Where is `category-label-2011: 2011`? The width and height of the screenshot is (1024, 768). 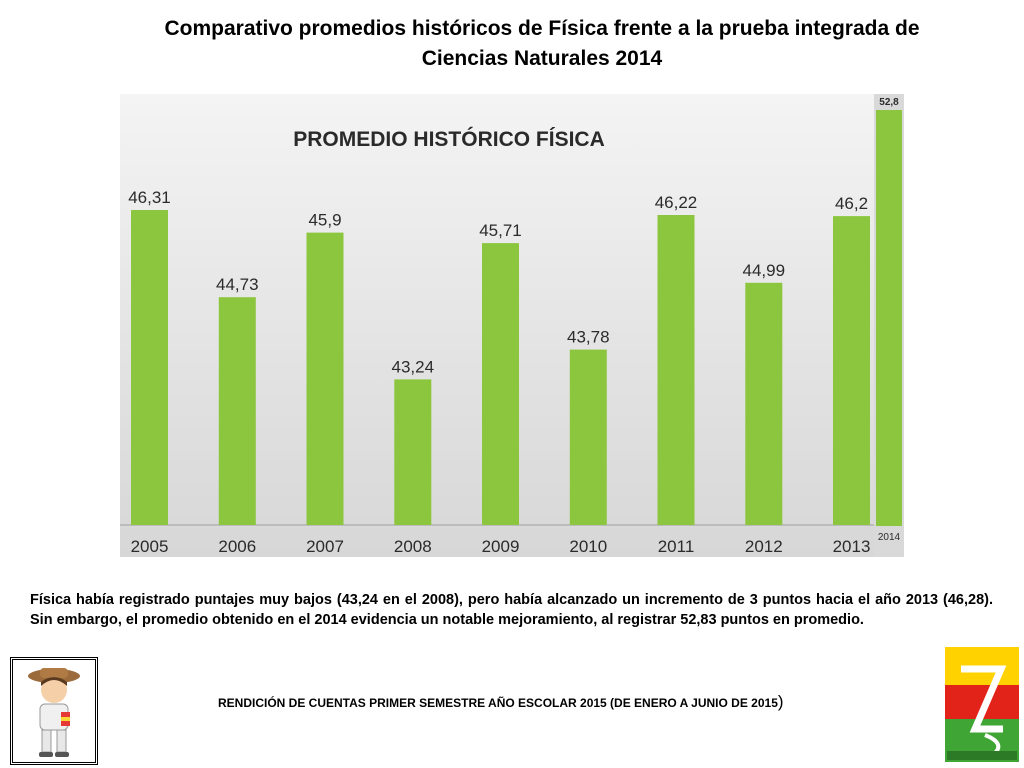 category-label-2011: 2011 is located at coordinates (676, 546).